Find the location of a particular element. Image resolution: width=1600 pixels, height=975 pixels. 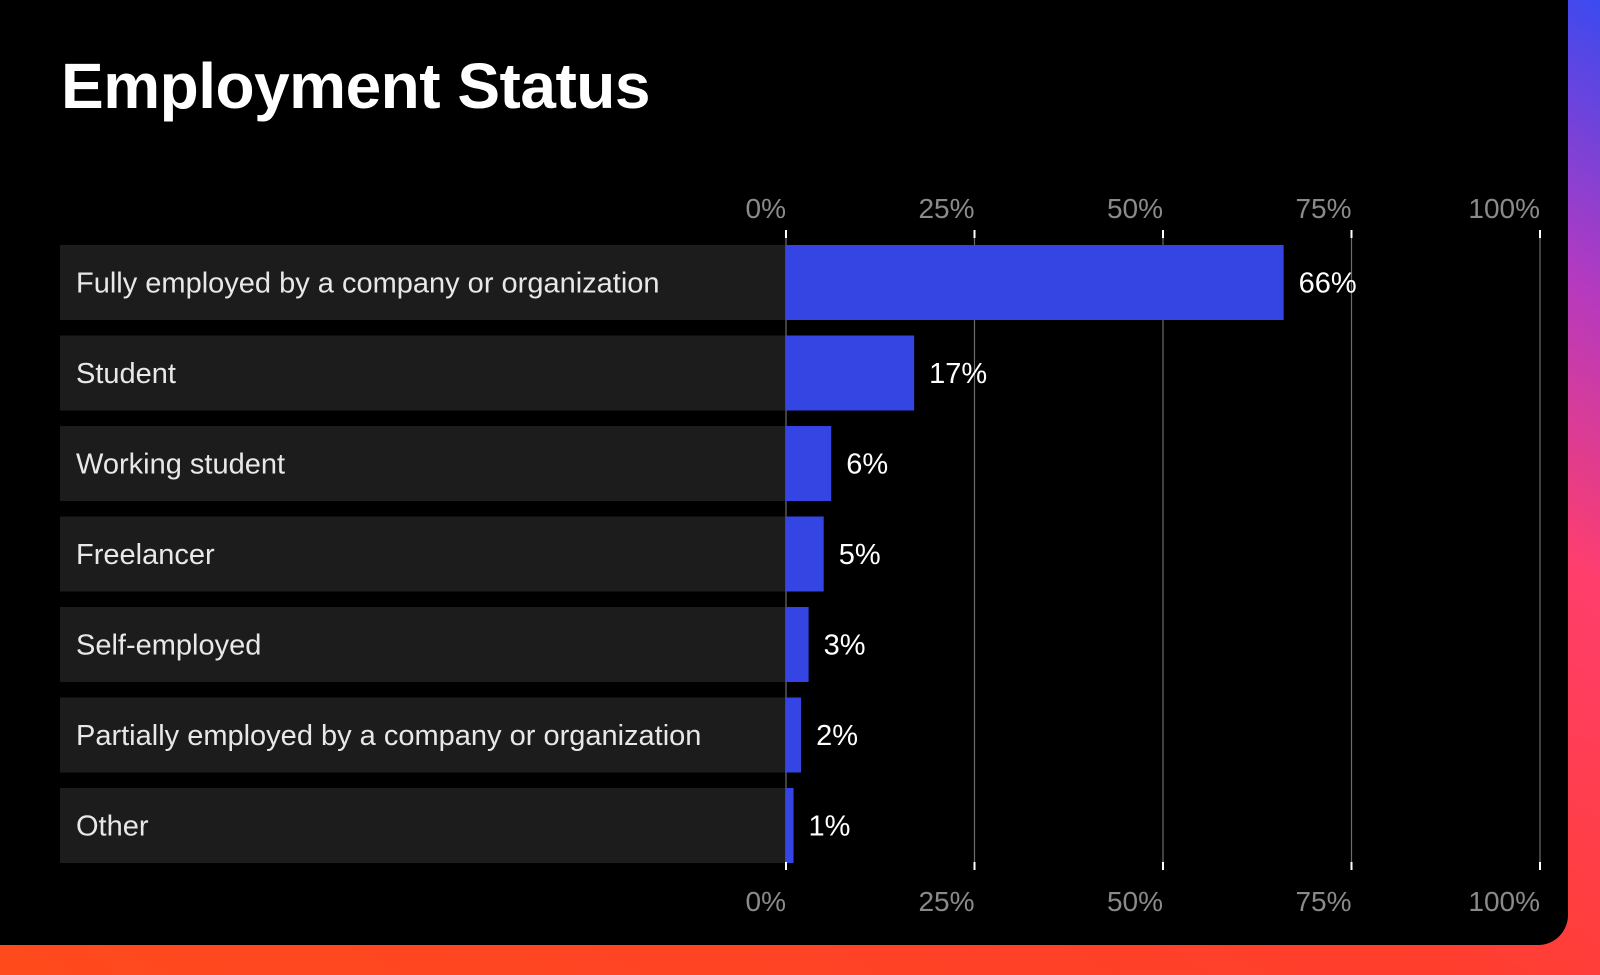

category-label: Other is located at coordinates (112, 827).